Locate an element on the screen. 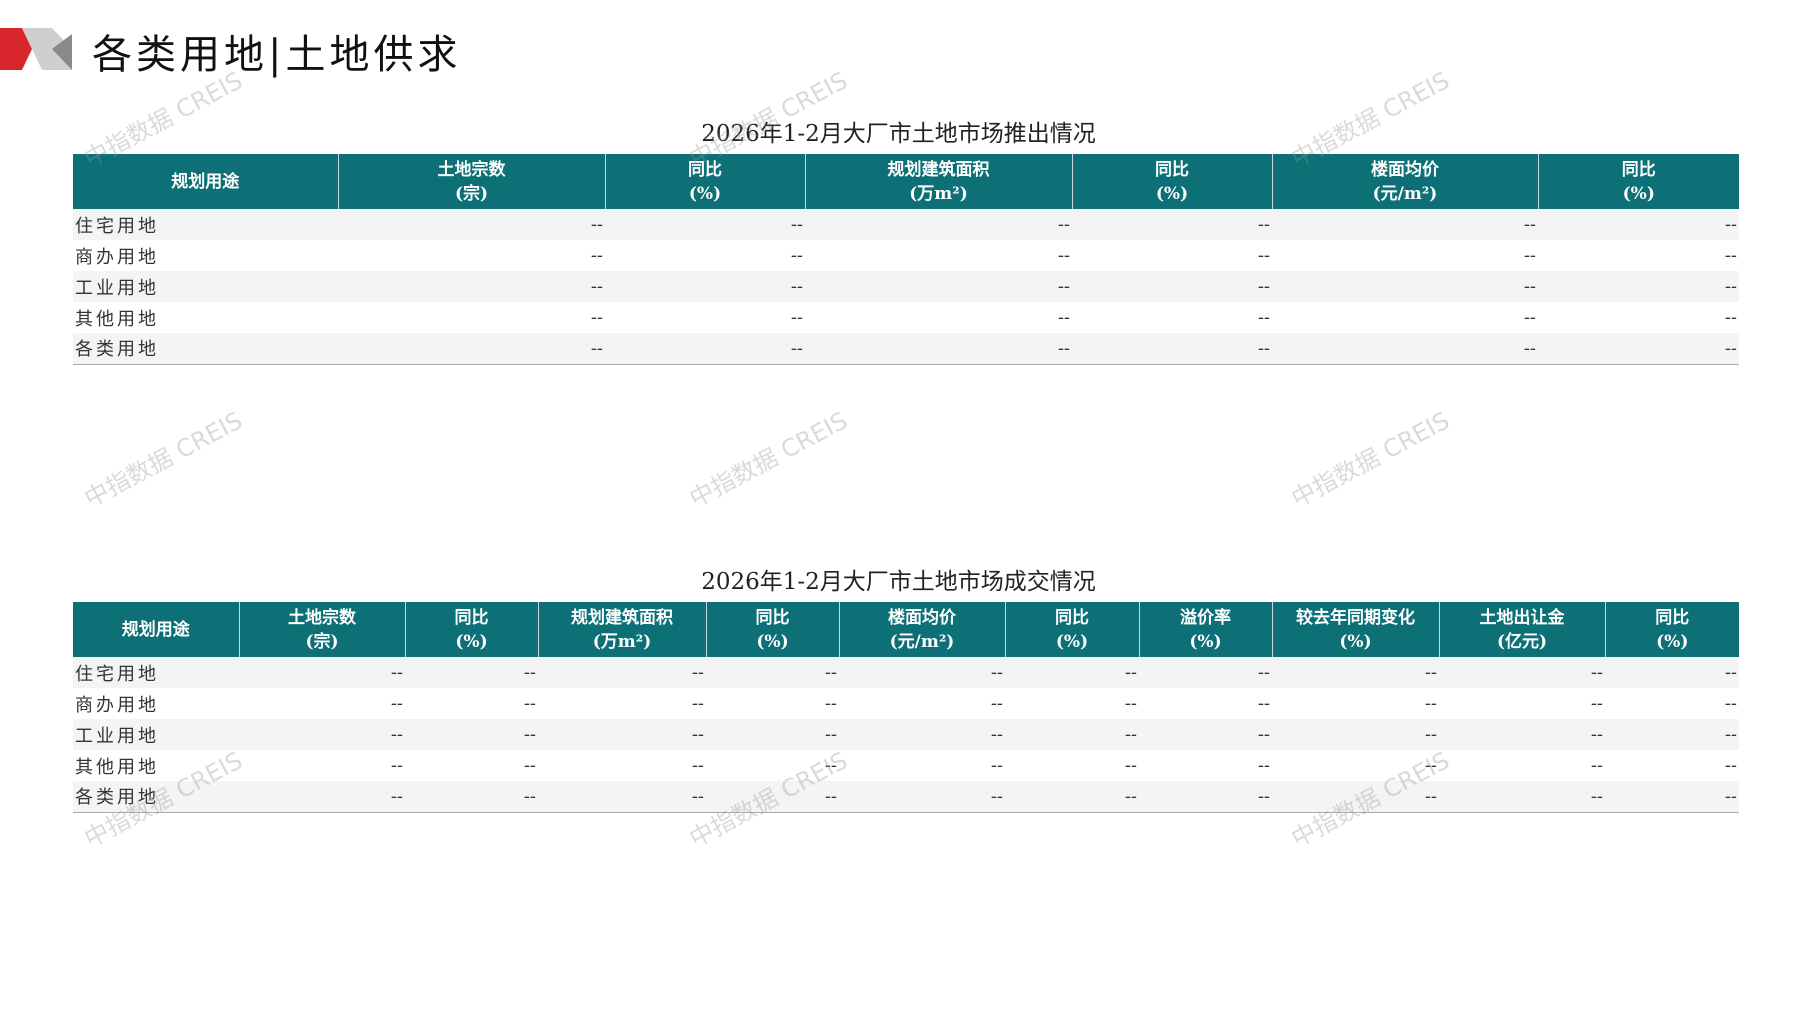  table-row: 工业用地 -- -- -- -- -- -- -- -- -- -- is located at coordinates (906, 734).